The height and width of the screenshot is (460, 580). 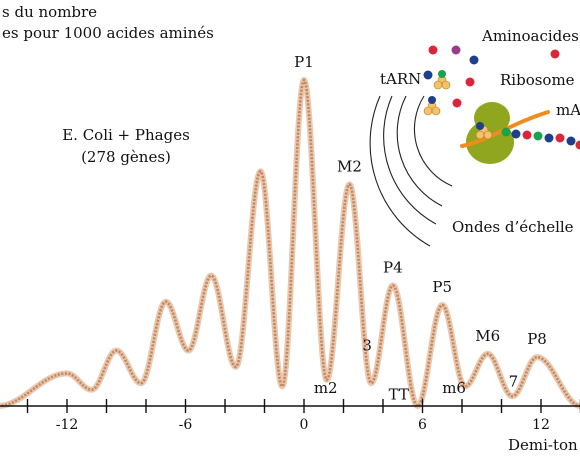 I want to click on x-tick-label: -12, so click(x=67, y=425).